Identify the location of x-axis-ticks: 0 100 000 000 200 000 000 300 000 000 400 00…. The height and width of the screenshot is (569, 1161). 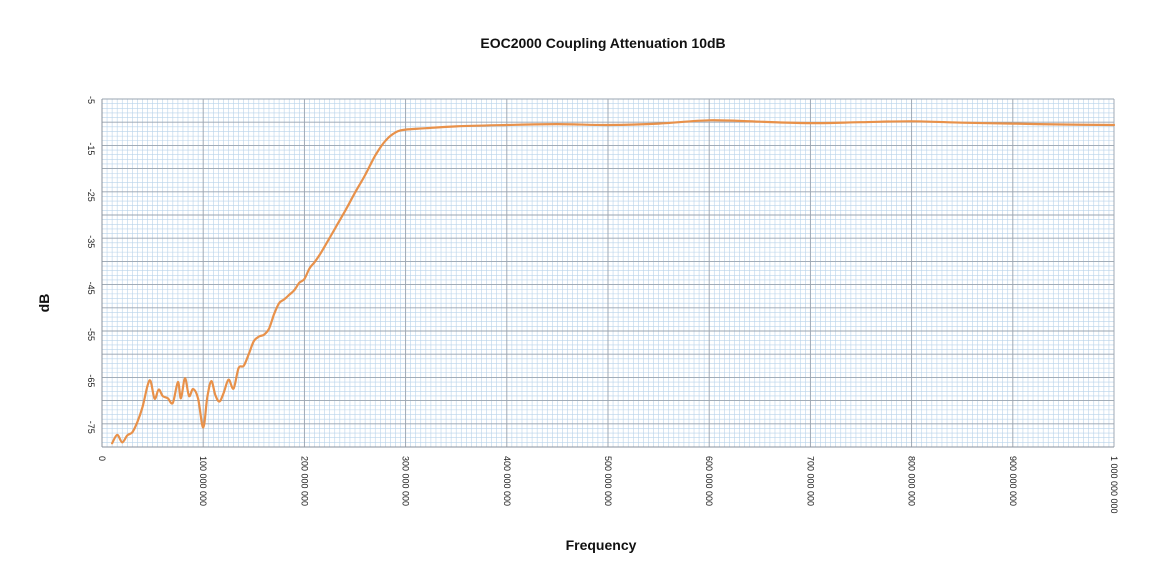
(608, 485).